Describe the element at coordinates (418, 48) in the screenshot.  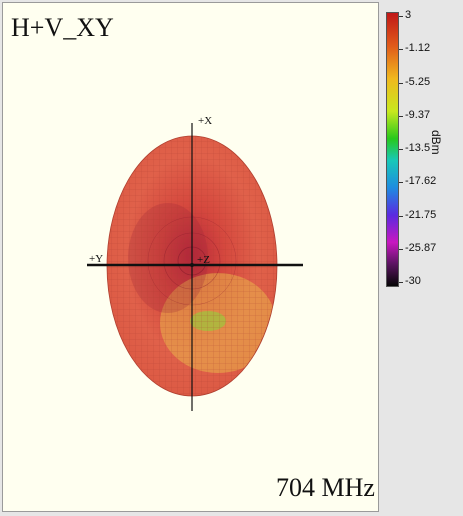
I see `legend-tick-label: -1.12` at that location.